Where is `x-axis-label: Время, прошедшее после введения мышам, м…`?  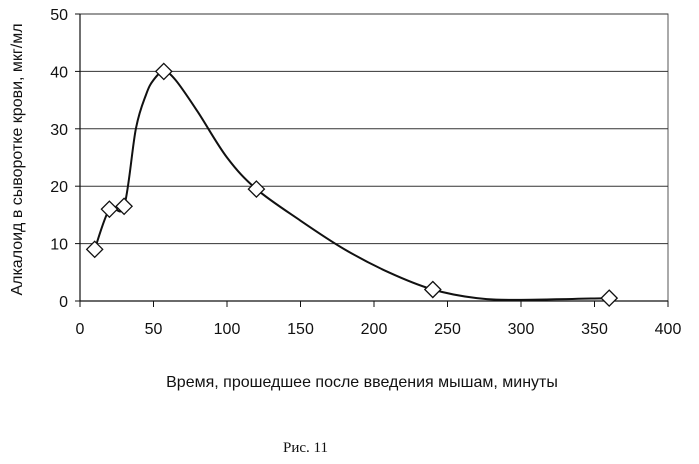
x-axis-label: Время, прошедшее после введения мышам, м… is located at coordinates (362, 382).